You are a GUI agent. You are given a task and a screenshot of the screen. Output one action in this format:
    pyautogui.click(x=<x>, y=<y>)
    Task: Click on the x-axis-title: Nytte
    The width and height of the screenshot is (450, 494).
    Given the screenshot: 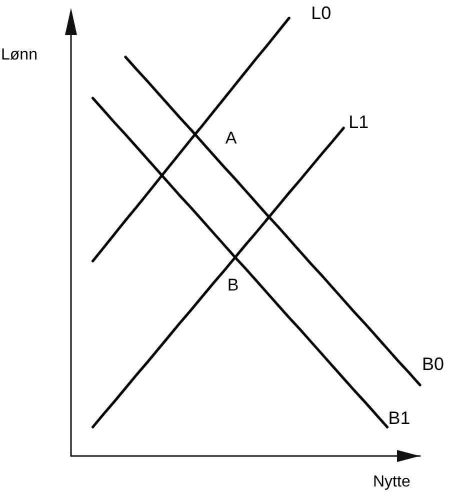 What is the action you would take?
    pyautogui.click(x=391, y=482)
    